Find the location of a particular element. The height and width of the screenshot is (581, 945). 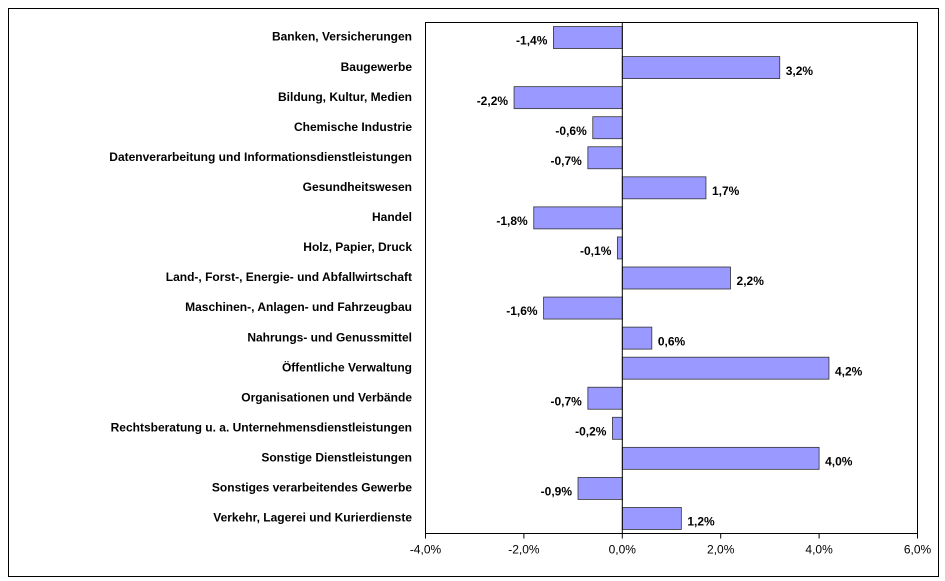

x-tick-label: -2,0% is located at coordinates (524, 550).